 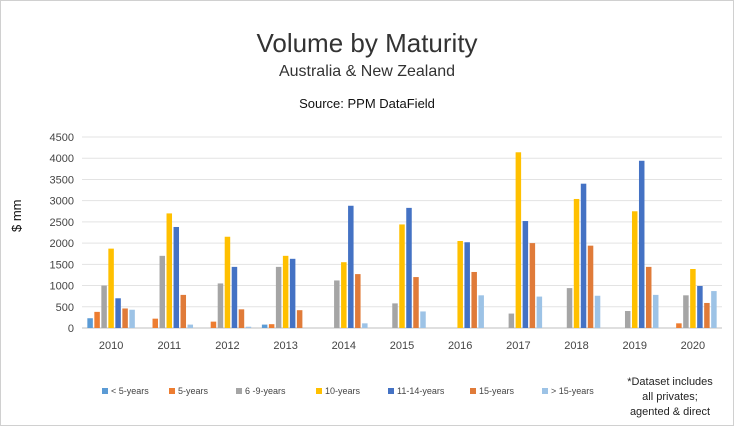 I want to click on x-tick-label: 2014, so click(x=344, y=346).